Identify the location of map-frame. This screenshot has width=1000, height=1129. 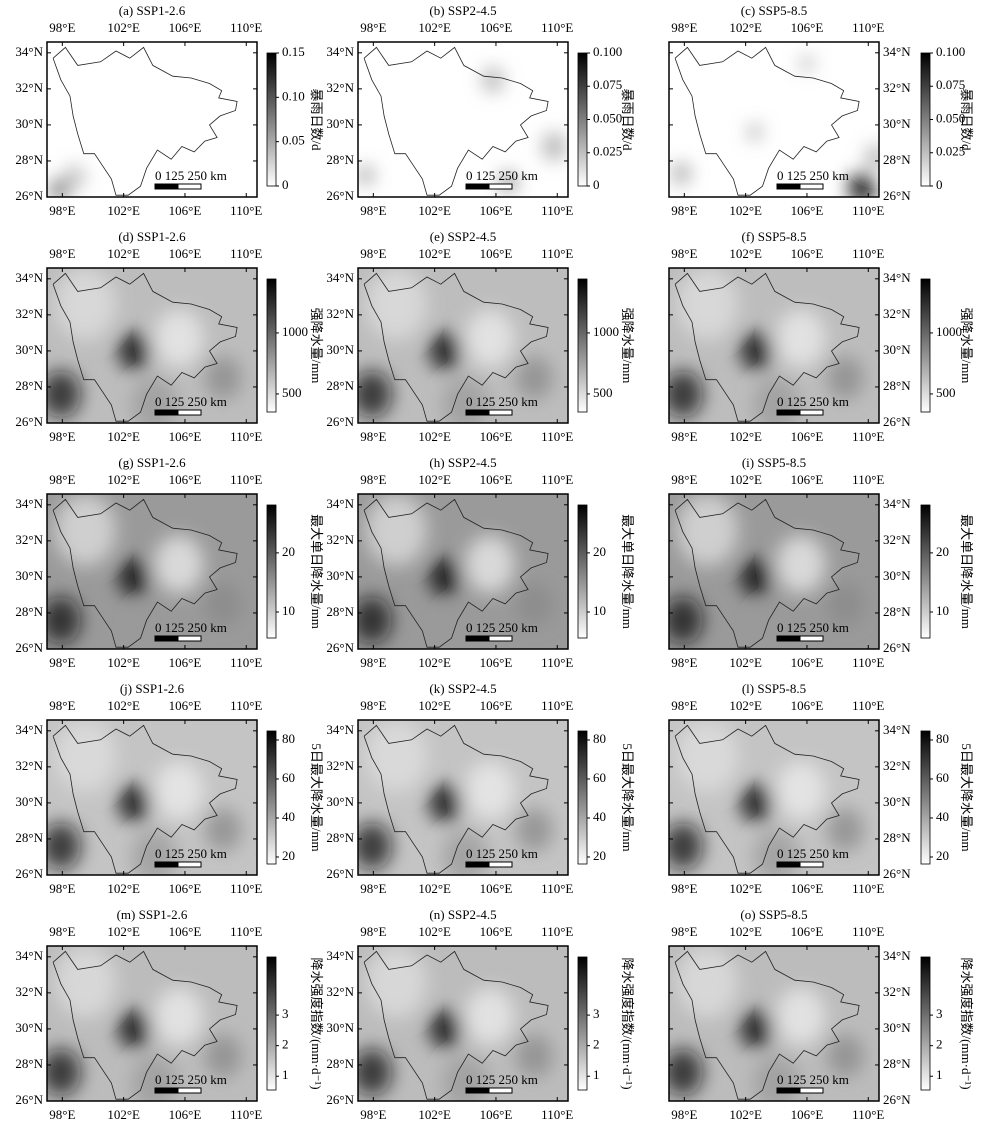
(152, 1023).